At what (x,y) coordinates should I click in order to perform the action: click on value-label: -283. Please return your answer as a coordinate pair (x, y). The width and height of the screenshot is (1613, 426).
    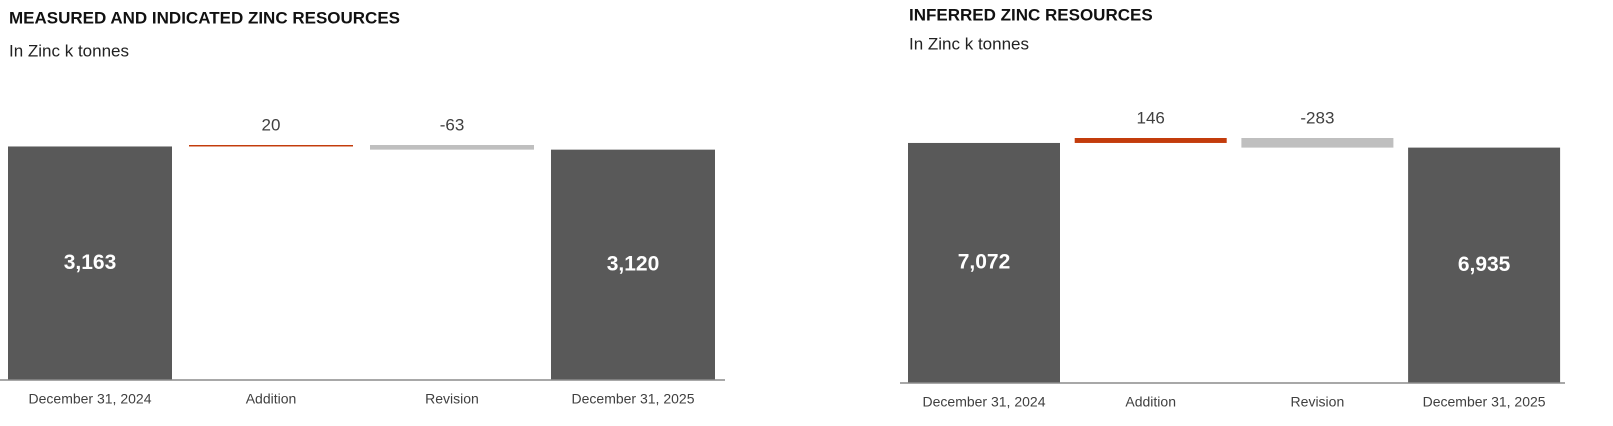
    Looking at the image, I should click on (1317, 117).